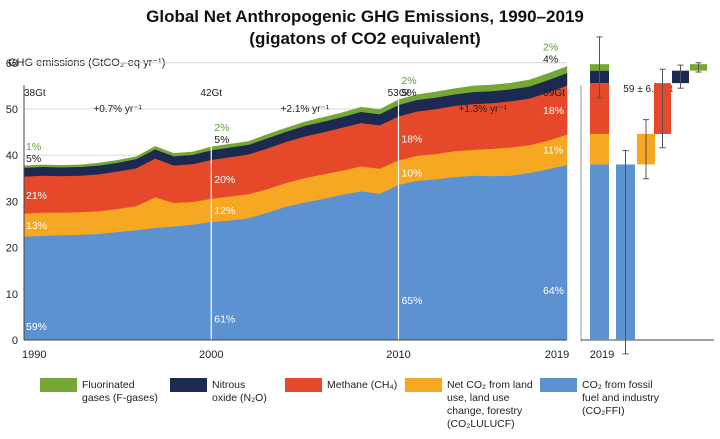  What do you see at coordinates (599, 149) in the screenshot?
I see `panel-total-seg-lulucf` at bounding box center [599, 149].